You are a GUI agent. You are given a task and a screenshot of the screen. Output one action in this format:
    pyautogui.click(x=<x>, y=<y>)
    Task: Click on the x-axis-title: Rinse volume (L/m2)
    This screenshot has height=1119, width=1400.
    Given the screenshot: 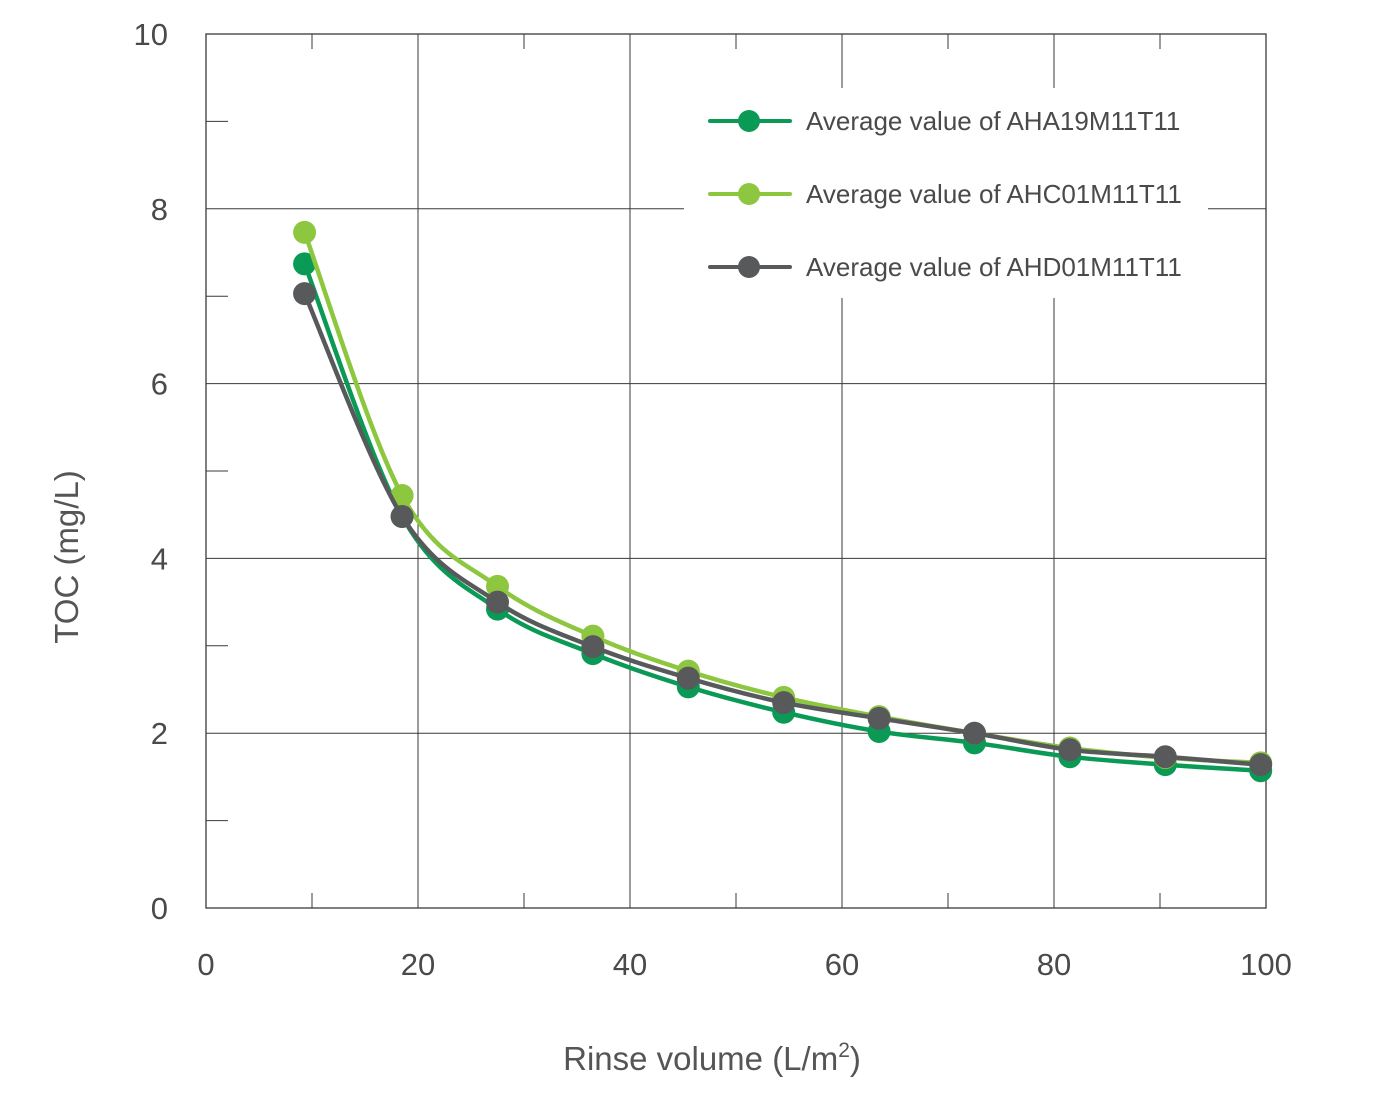 What is the action you would take?
    pyautogui.click(x=712, y=1058)
    